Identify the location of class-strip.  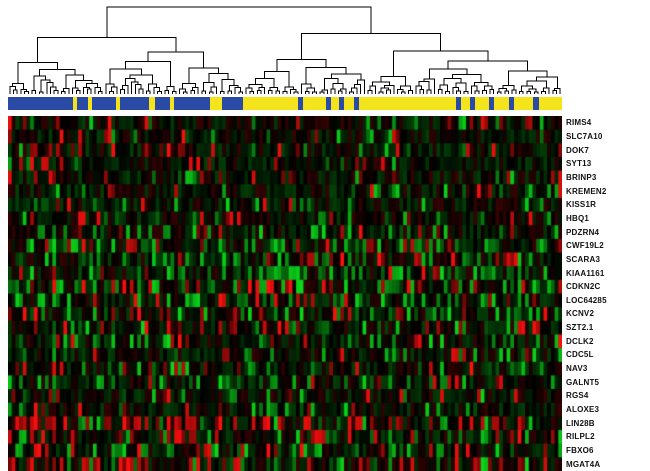
(285, 103).